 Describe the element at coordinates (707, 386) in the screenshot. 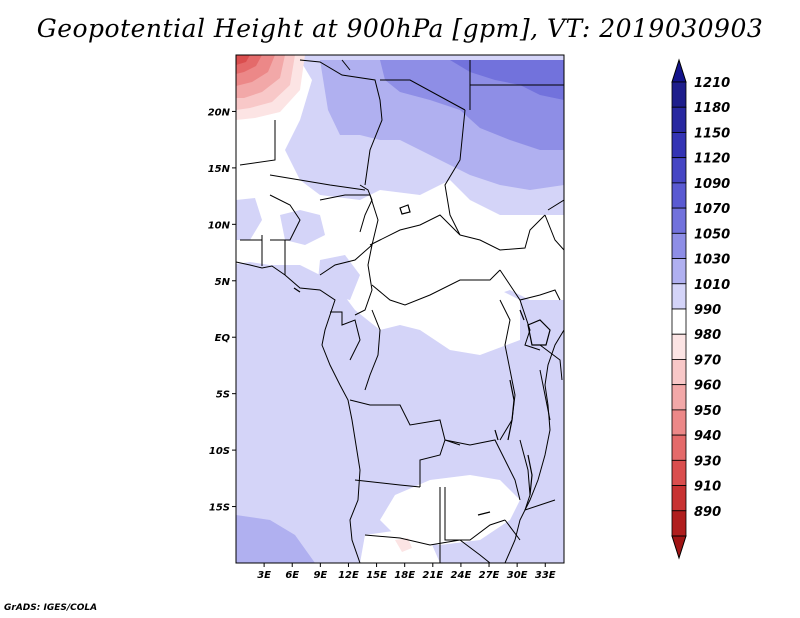

I see `colorbar-label: 960` at that location.